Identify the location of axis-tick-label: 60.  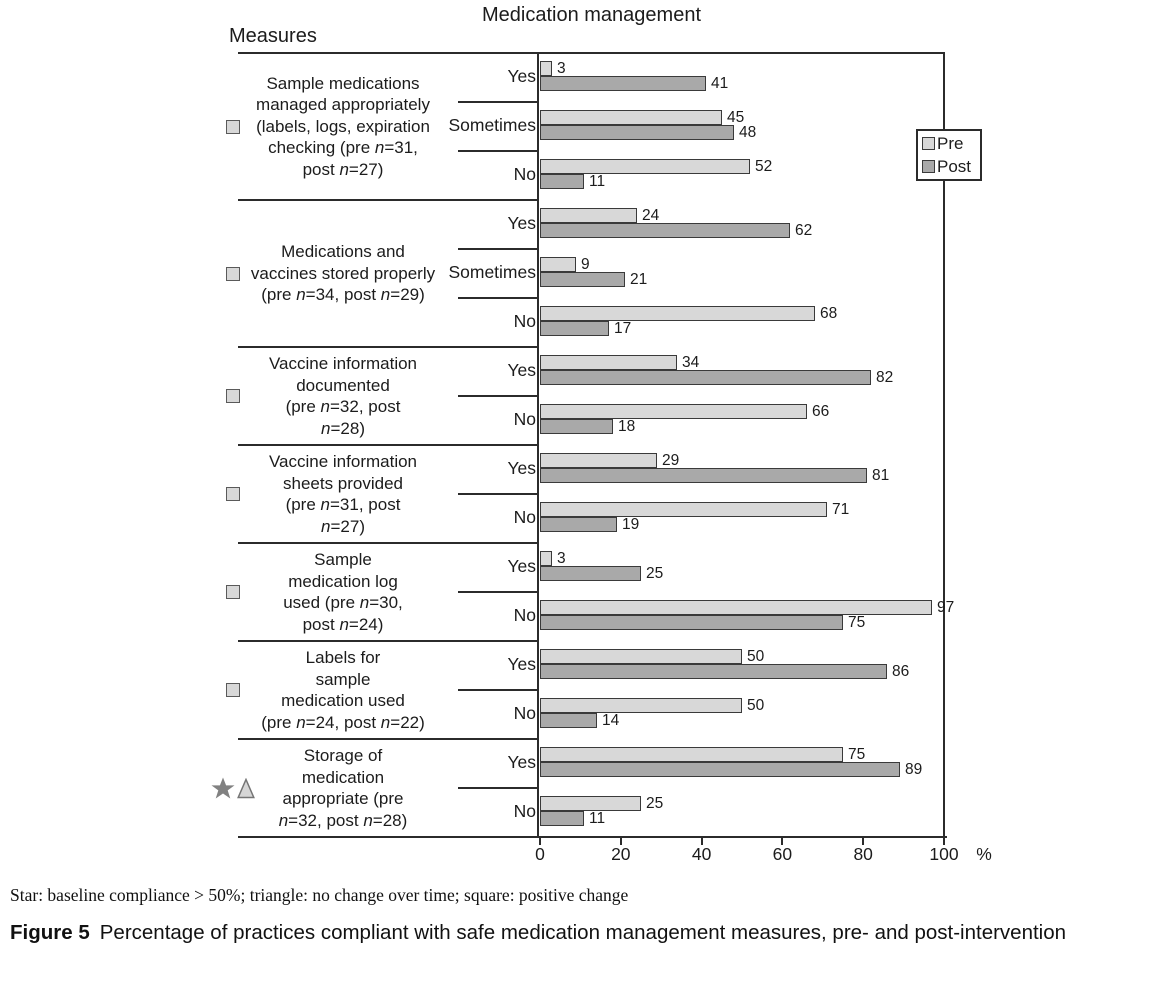
(782, 854).